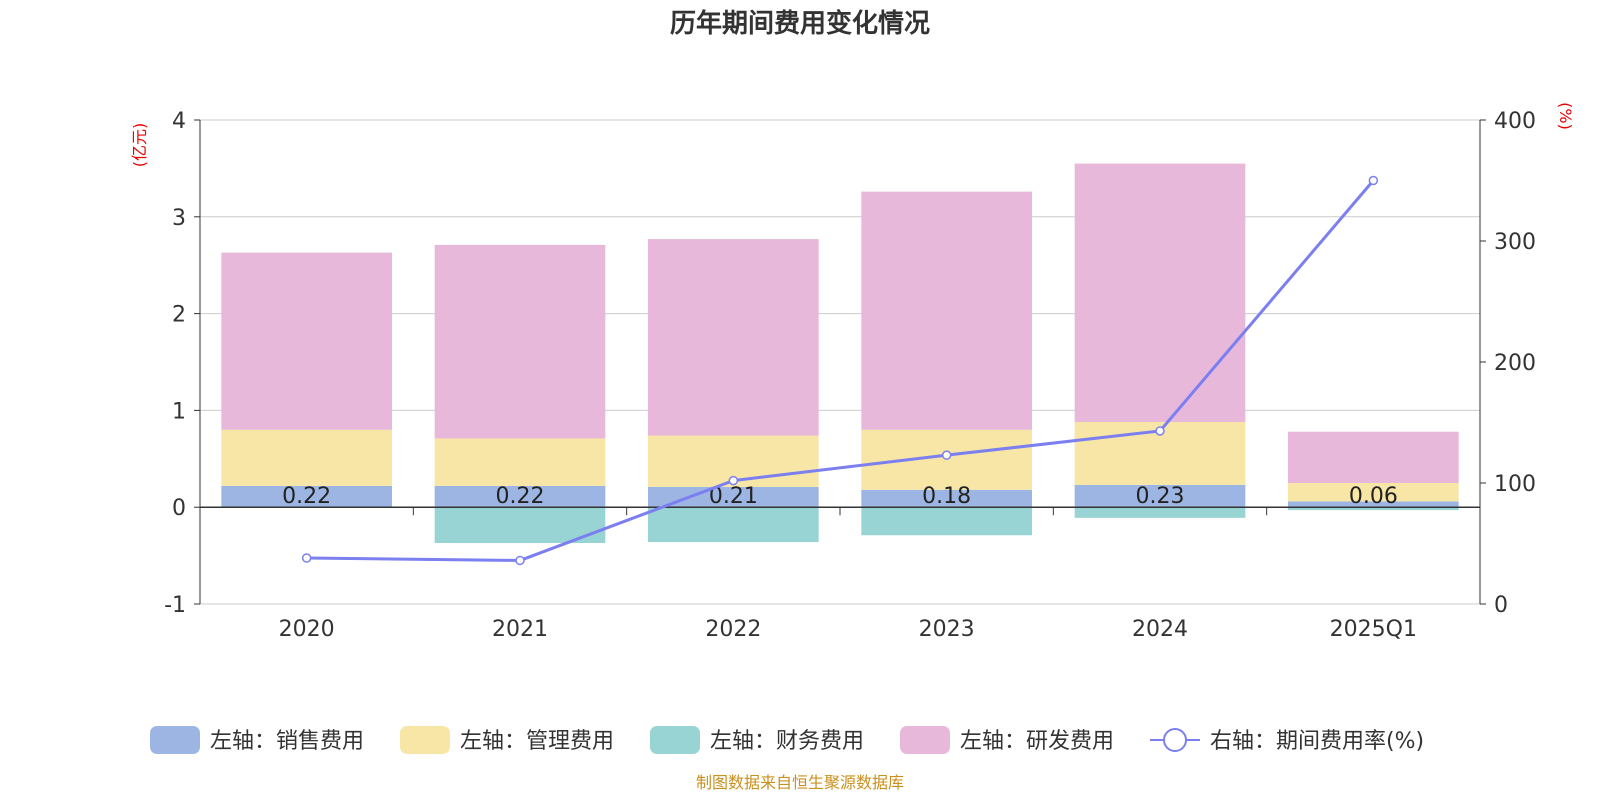  What do you see at coordinates (733, 629) in the screenshot?
I see `category-label: 2022` at bounding box center [733, 629].